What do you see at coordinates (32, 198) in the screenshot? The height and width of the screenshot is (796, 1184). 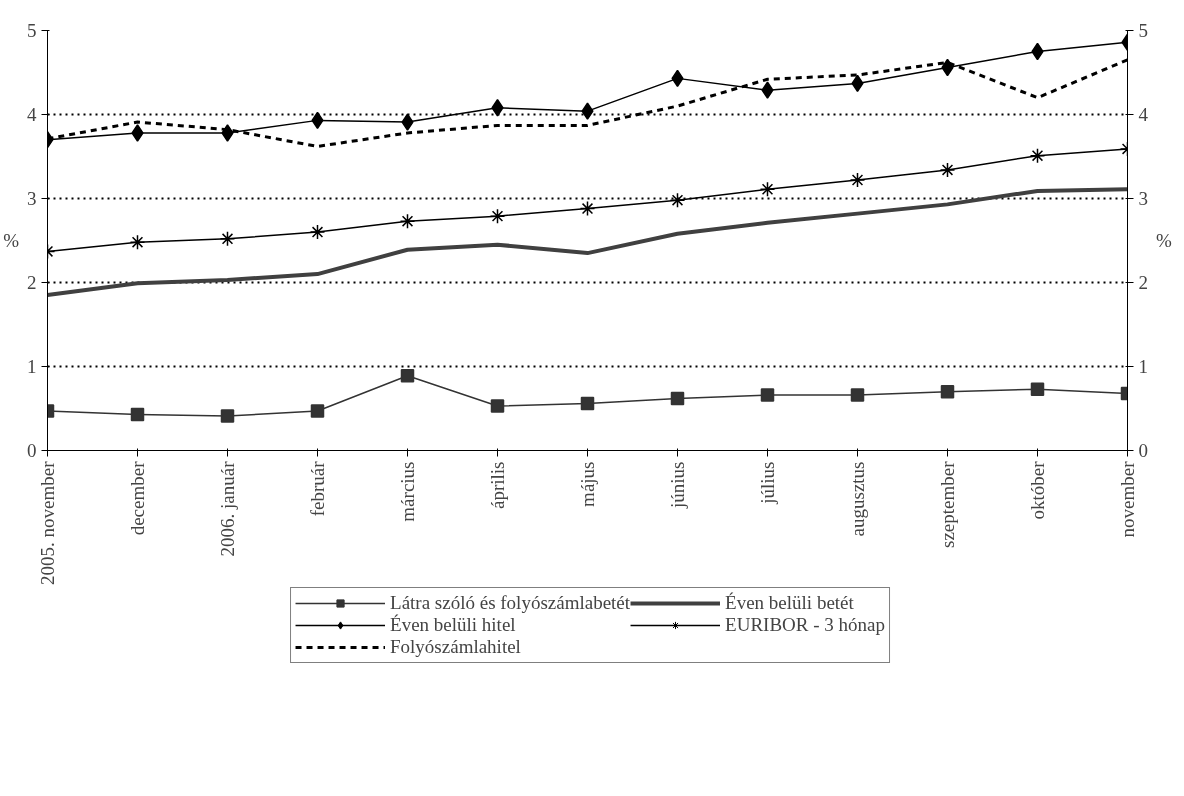 I see `y-tick-label: 3` at bounding box center [32, 198].